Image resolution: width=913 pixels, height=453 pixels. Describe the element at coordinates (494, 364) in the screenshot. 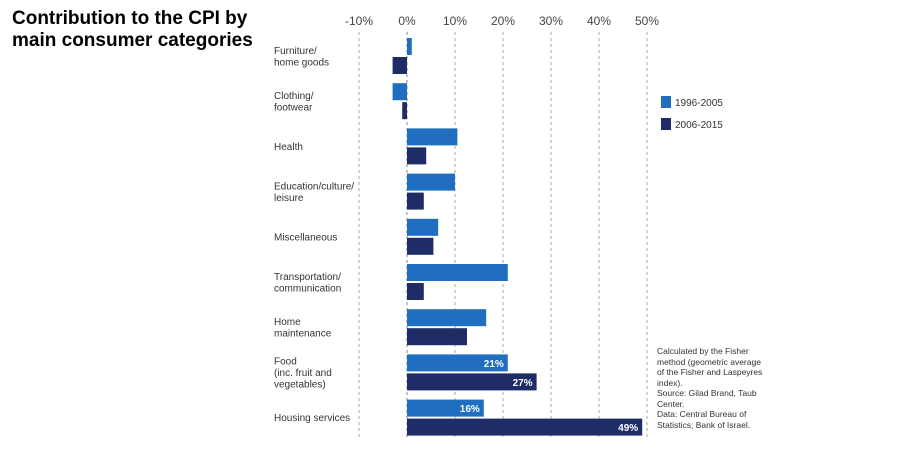

I see `data-label: 21%` at that location.